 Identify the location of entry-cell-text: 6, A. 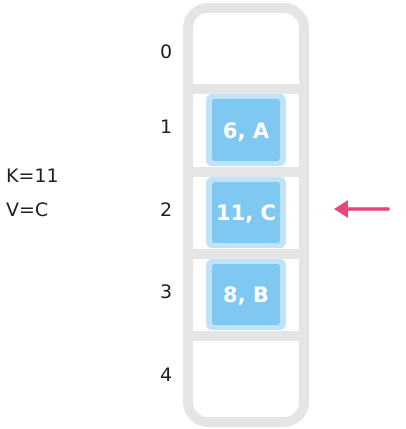
(246, 131).